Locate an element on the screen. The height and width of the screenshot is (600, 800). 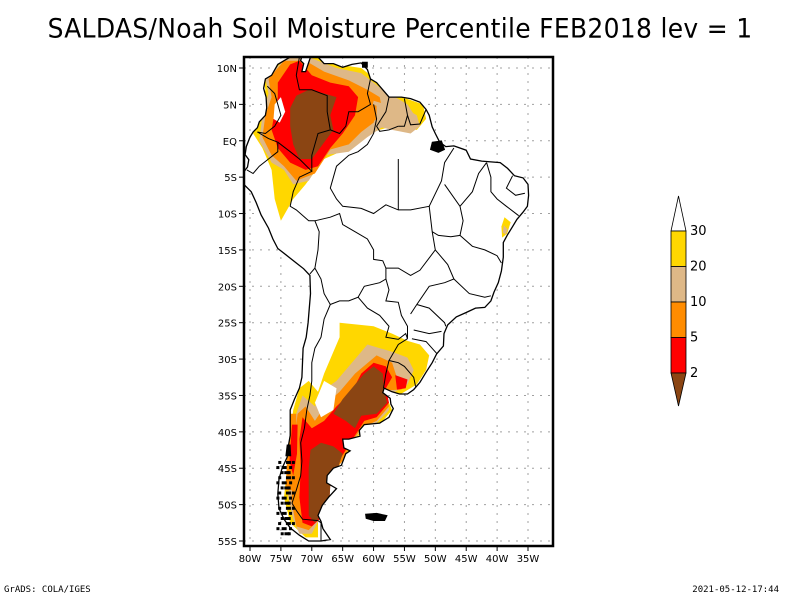
lat-tick-label: 40S is located at coordinates (227, 433).